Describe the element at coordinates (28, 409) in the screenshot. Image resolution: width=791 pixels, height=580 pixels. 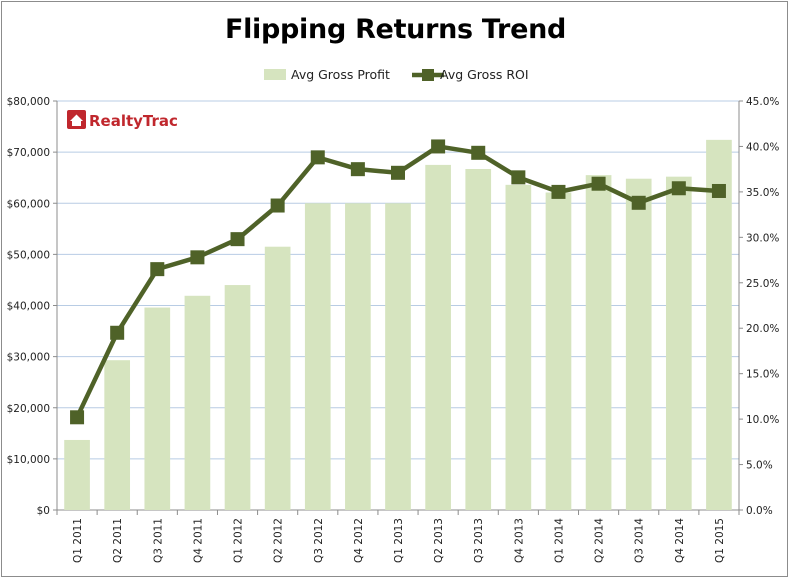
I see `y-left-tick-label: $20,000` at that location.